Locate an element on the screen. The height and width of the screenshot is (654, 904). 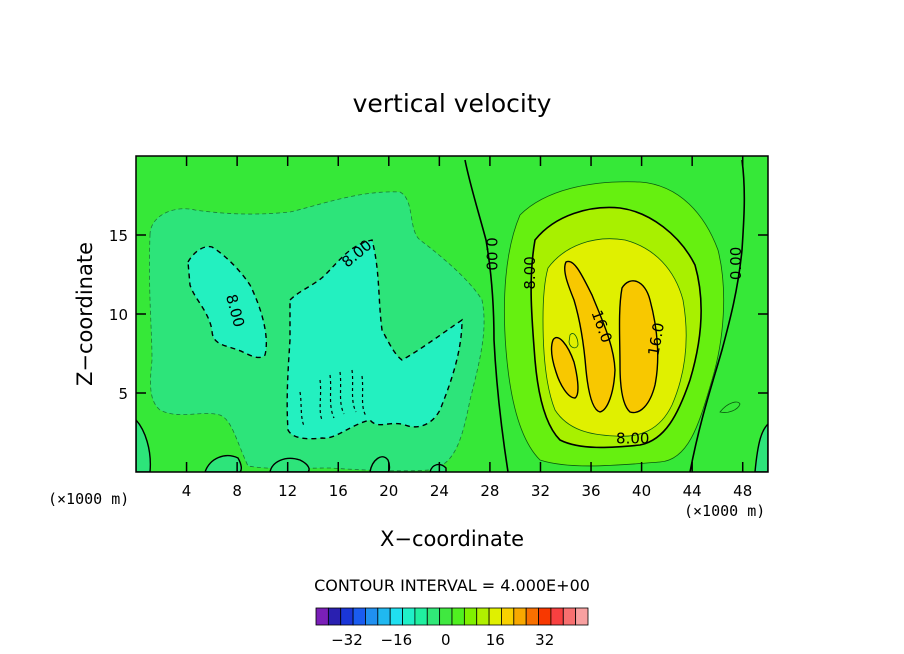
y-tick-label: 15 is located at coordinates (118, 236).